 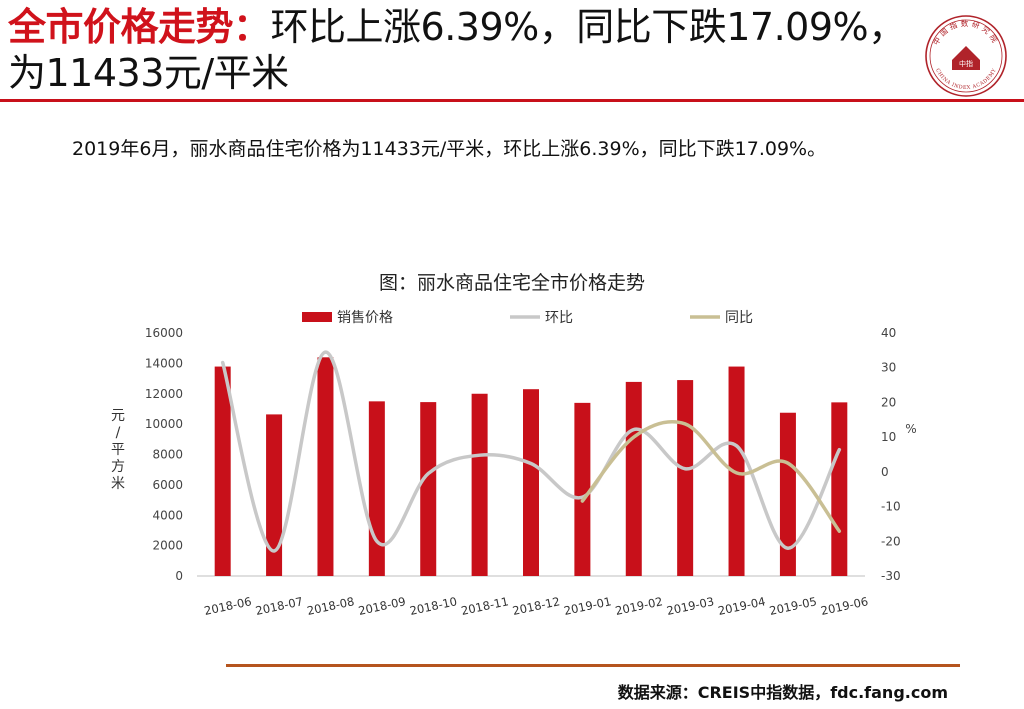 What do you see at coordinates (179, 576) in the screenshot?
I see `y-tick-label: 0` at bounding box center [179, 576].